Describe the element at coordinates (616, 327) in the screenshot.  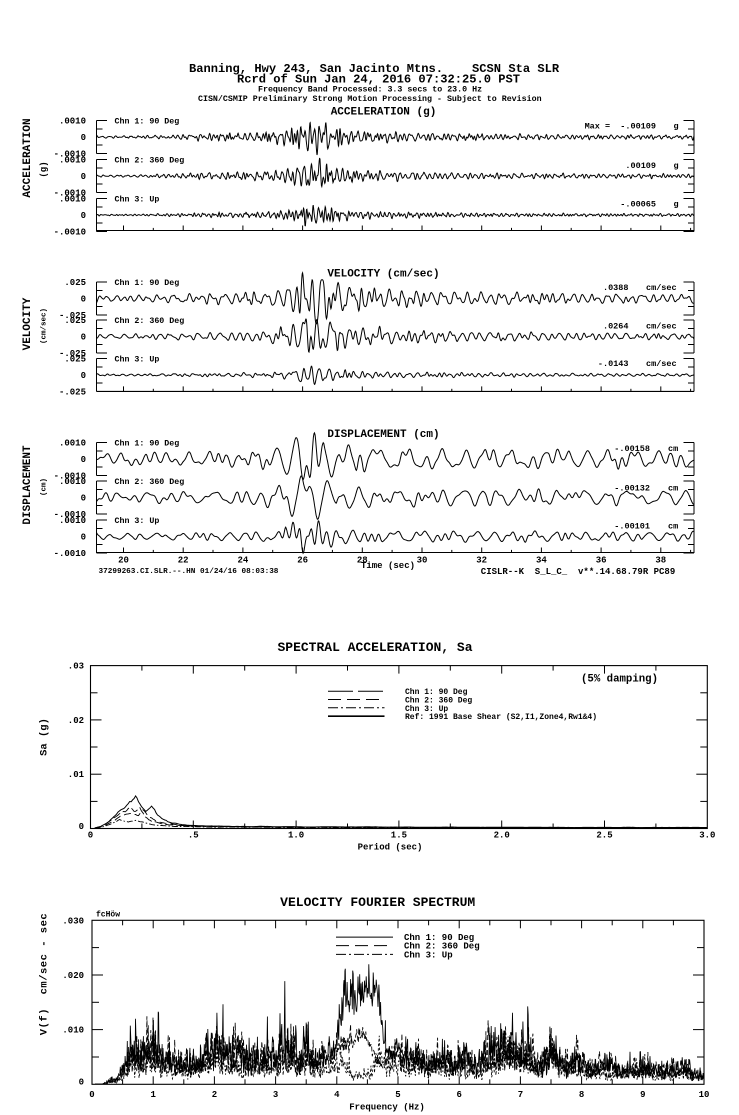
I see `svg-text: .0264` at that location.